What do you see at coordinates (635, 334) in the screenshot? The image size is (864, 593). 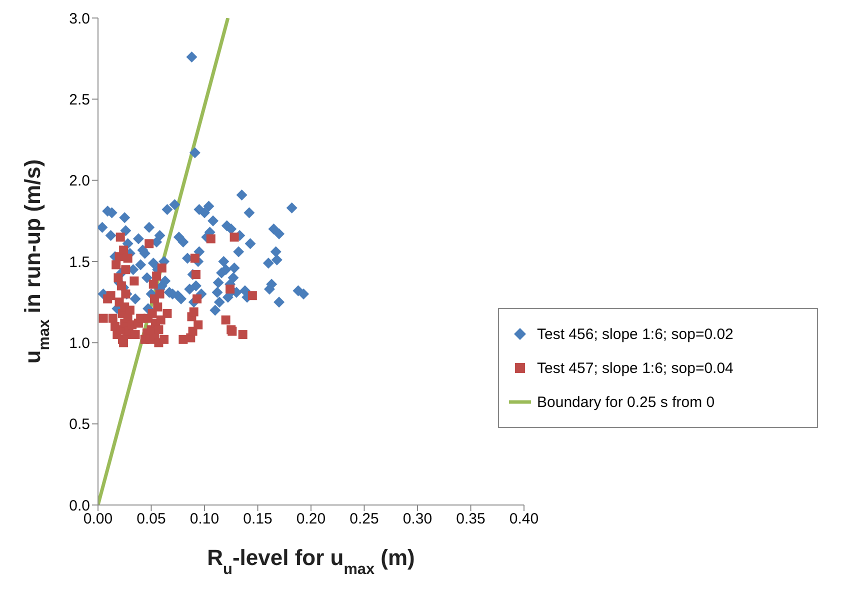 I see `legend-label: Test 456; slope 1:6; sop=0.02` at bounding box center [635, 334].